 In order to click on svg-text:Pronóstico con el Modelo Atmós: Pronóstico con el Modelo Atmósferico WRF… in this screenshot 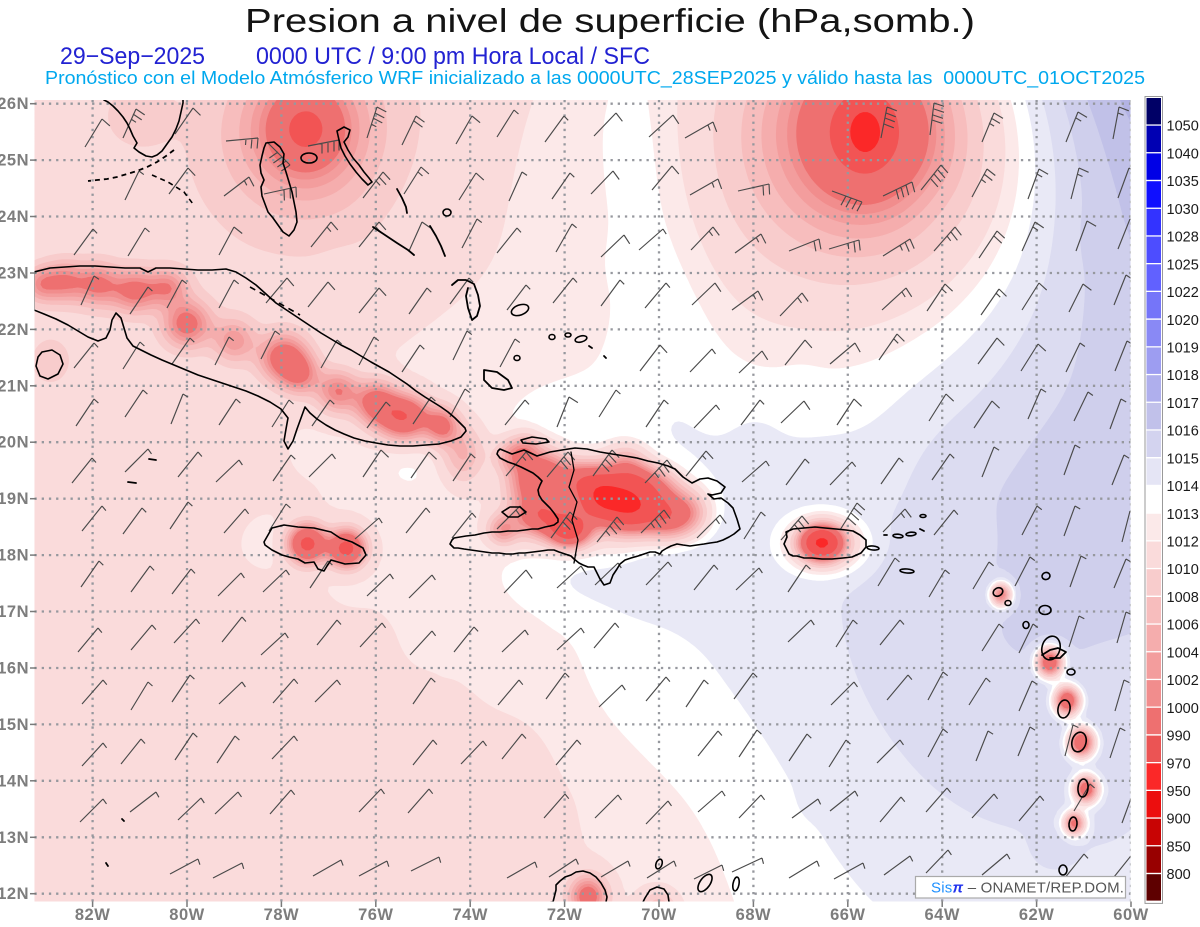, I will do `click(595, 78)`.